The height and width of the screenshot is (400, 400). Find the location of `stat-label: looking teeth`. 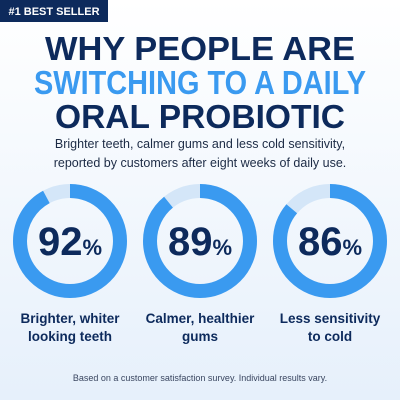

stat-label: looking teeth is located at coordinates (70, 336).